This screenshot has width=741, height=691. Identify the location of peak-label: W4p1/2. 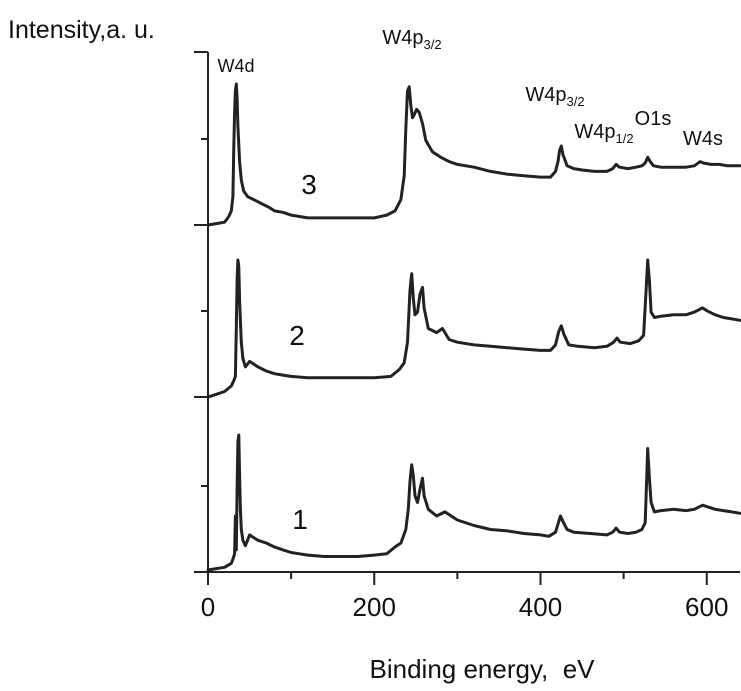
(603, 133).